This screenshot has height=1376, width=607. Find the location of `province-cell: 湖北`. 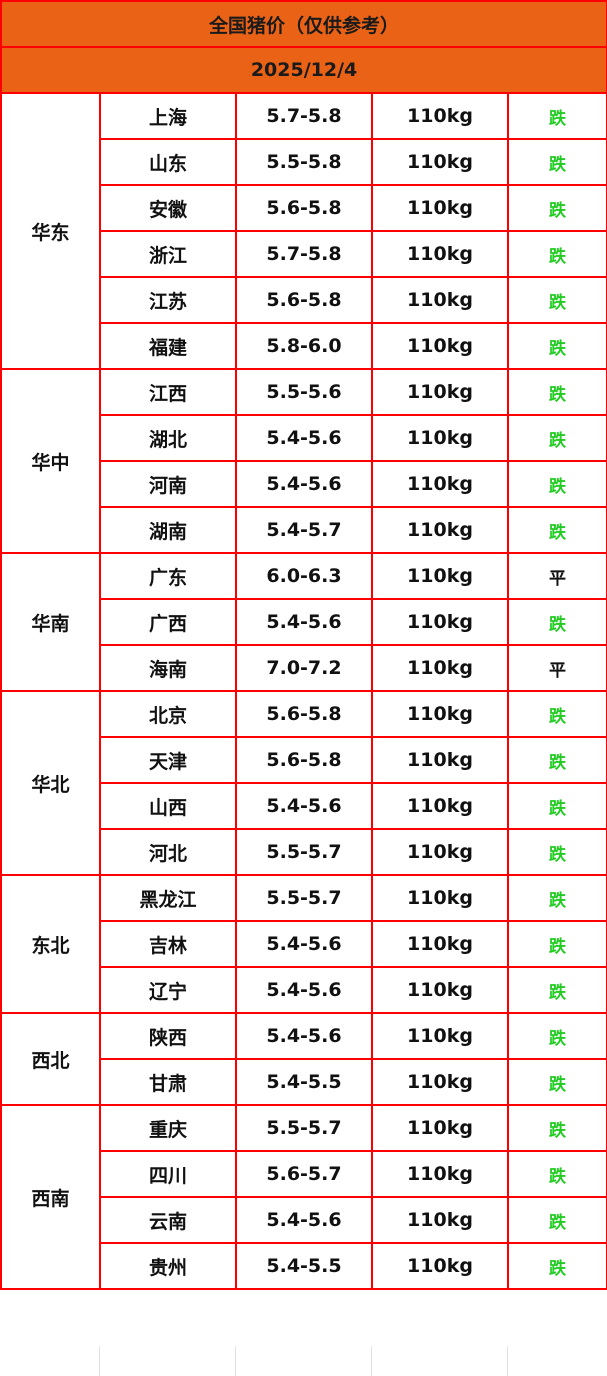

province-cell: 湖北 is located at coordinates (168, 438).